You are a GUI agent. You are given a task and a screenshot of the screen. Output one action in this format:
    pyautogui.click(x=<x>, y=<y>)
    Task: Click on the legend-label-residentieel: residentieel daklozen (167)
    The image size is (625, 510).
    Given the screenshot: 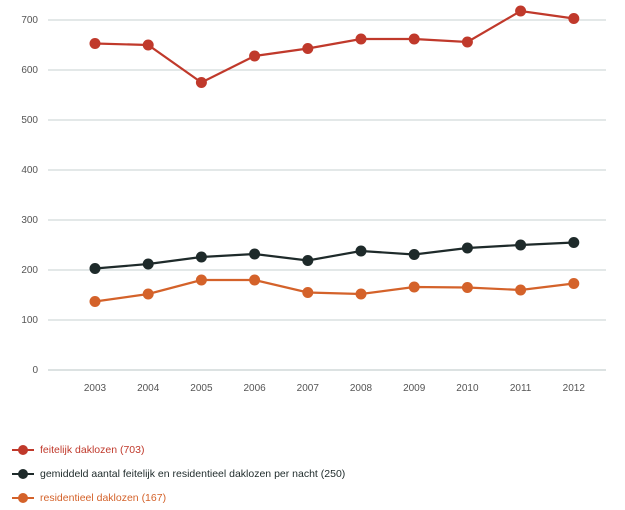 What is the action you would take?
    pyautogui.click(x=103, y=498)
    